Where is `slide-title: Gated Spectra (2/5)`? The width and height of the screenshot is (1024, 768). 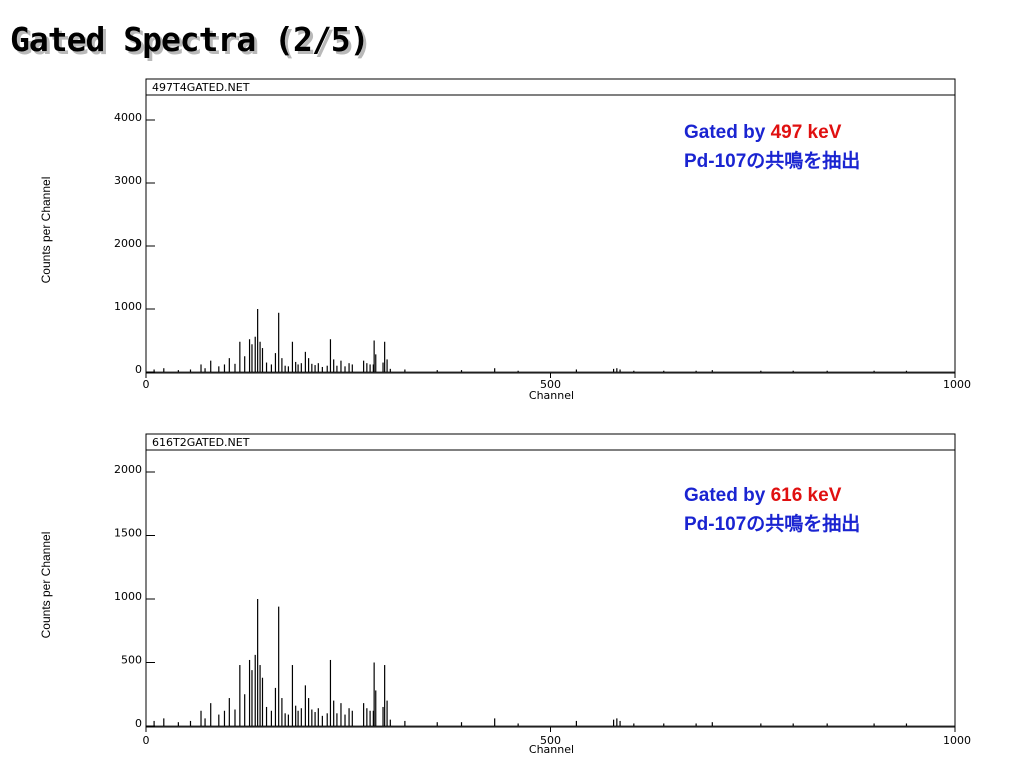 slide-title: Gated Spectra (2/5) is located at coordinates (189, 39).